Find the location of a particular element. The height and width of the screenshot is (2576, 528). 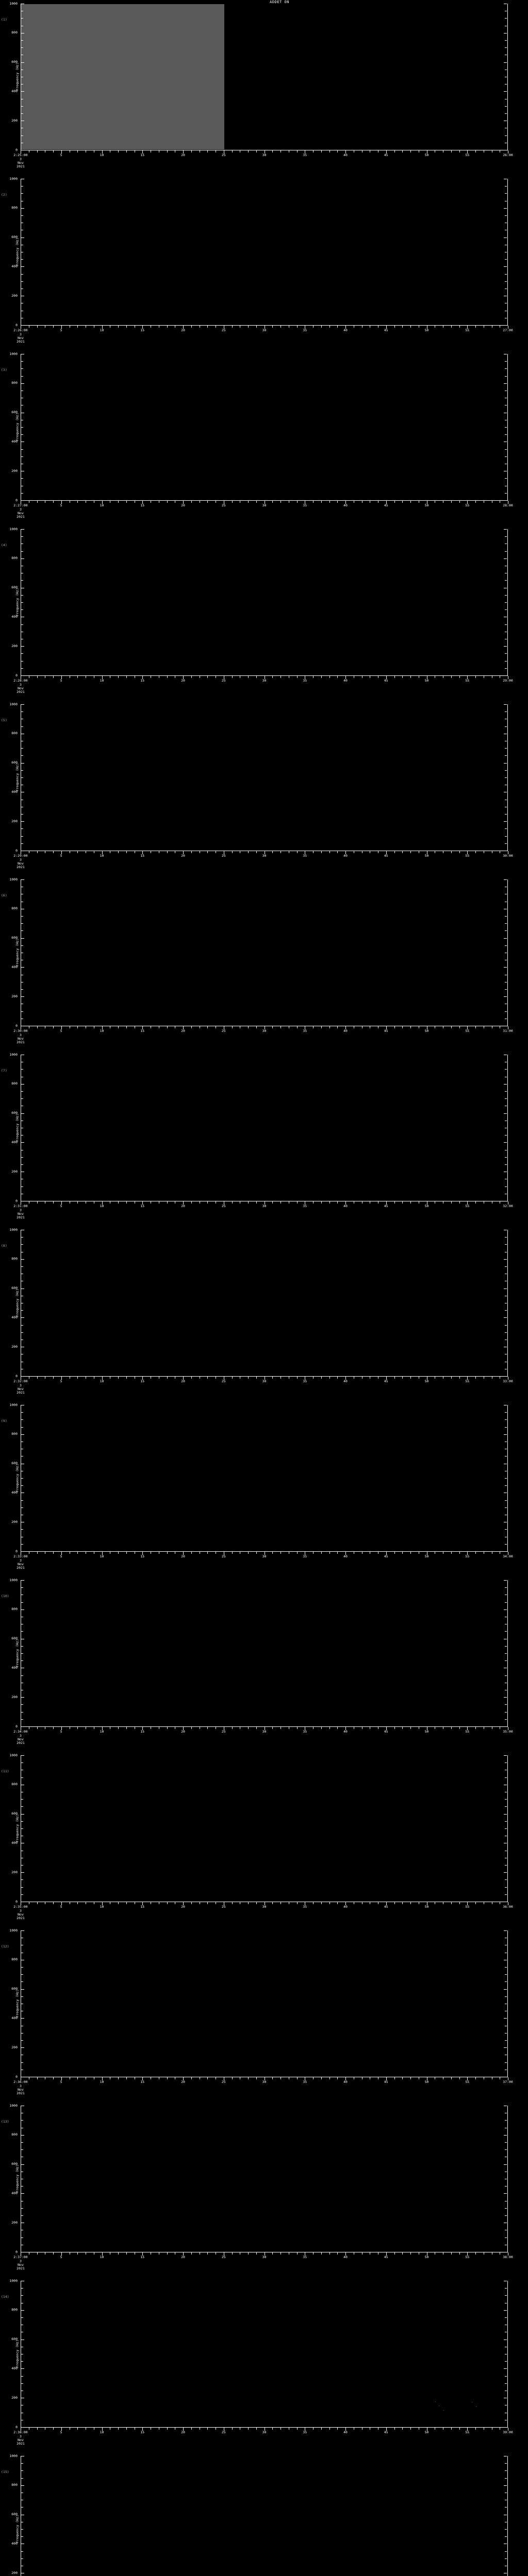

x-tick-label: 55 is located at coordinates (468, 856).